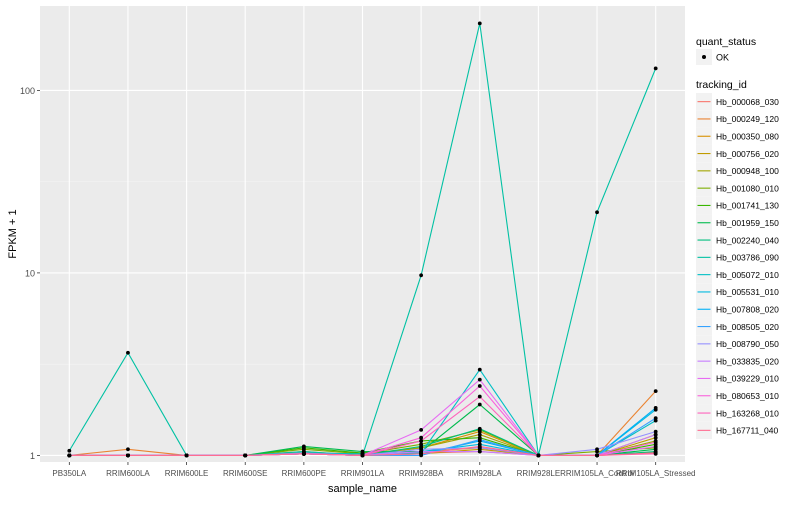 The width and height of the screenshot is (800, 505). What do you see at coordinates (245, 473) in the screenshot?
I see `x-tick-label: RRIM600SE` at bounding box center [245, 473].